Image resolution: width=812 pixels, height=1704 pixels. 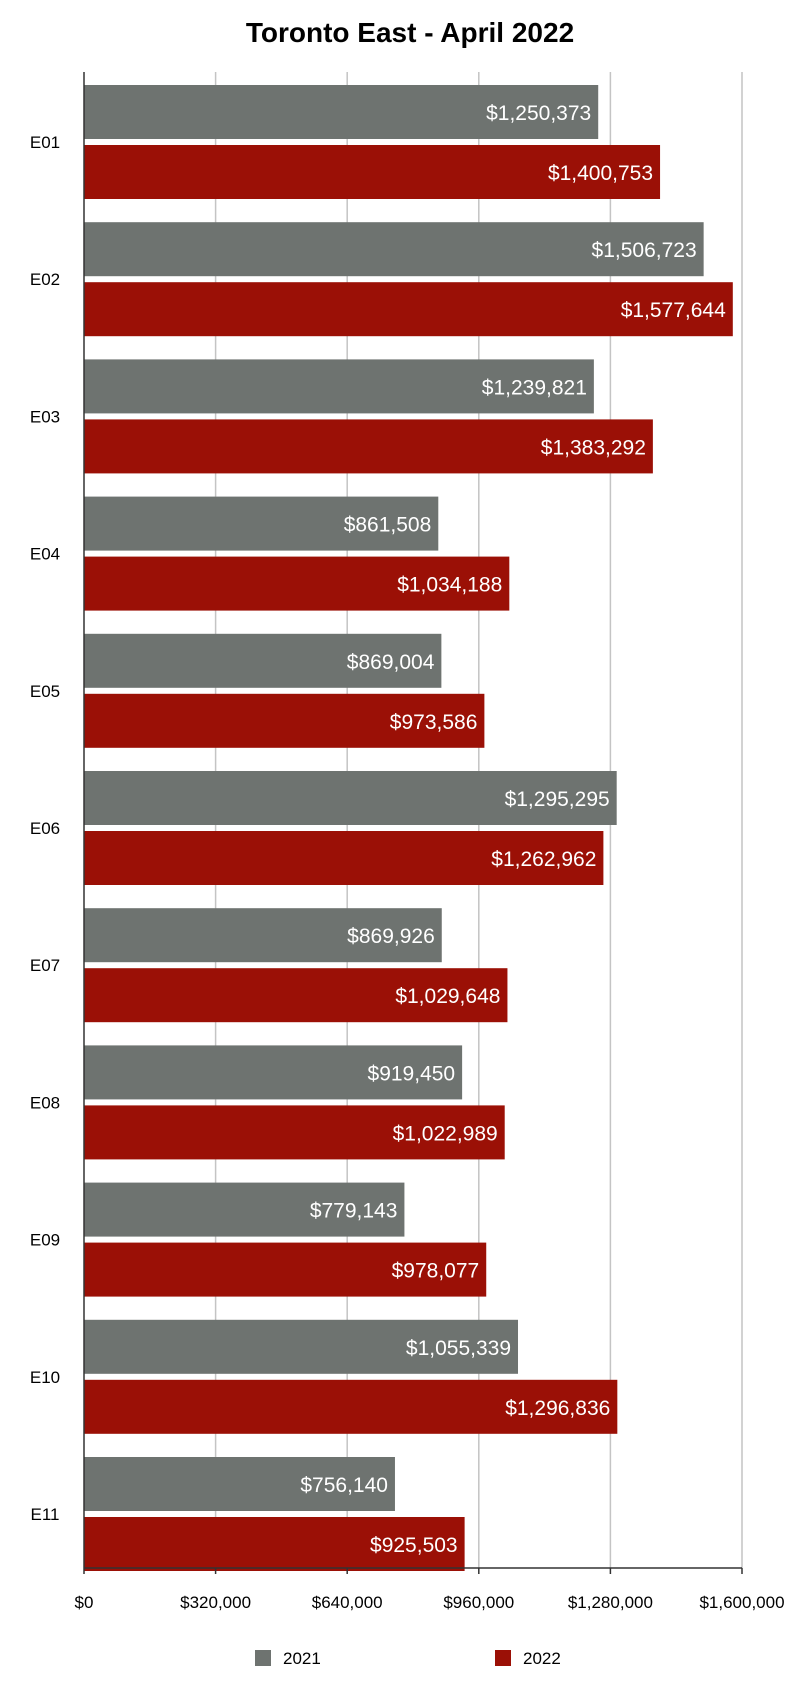 I want to click on data-label: $978,077, so click(x=436, y=1271).